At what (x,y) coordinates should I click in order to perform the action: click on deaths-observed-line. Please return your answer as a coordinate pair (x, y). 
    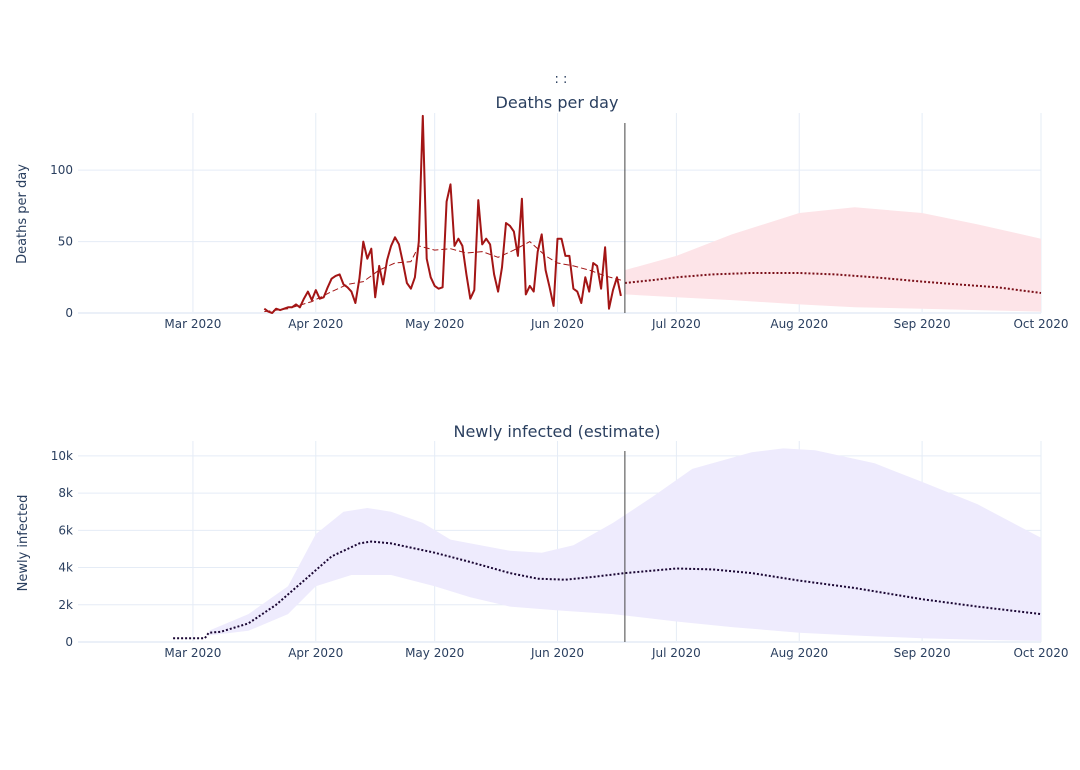
    Looking at the image, I should click on (442, 214).